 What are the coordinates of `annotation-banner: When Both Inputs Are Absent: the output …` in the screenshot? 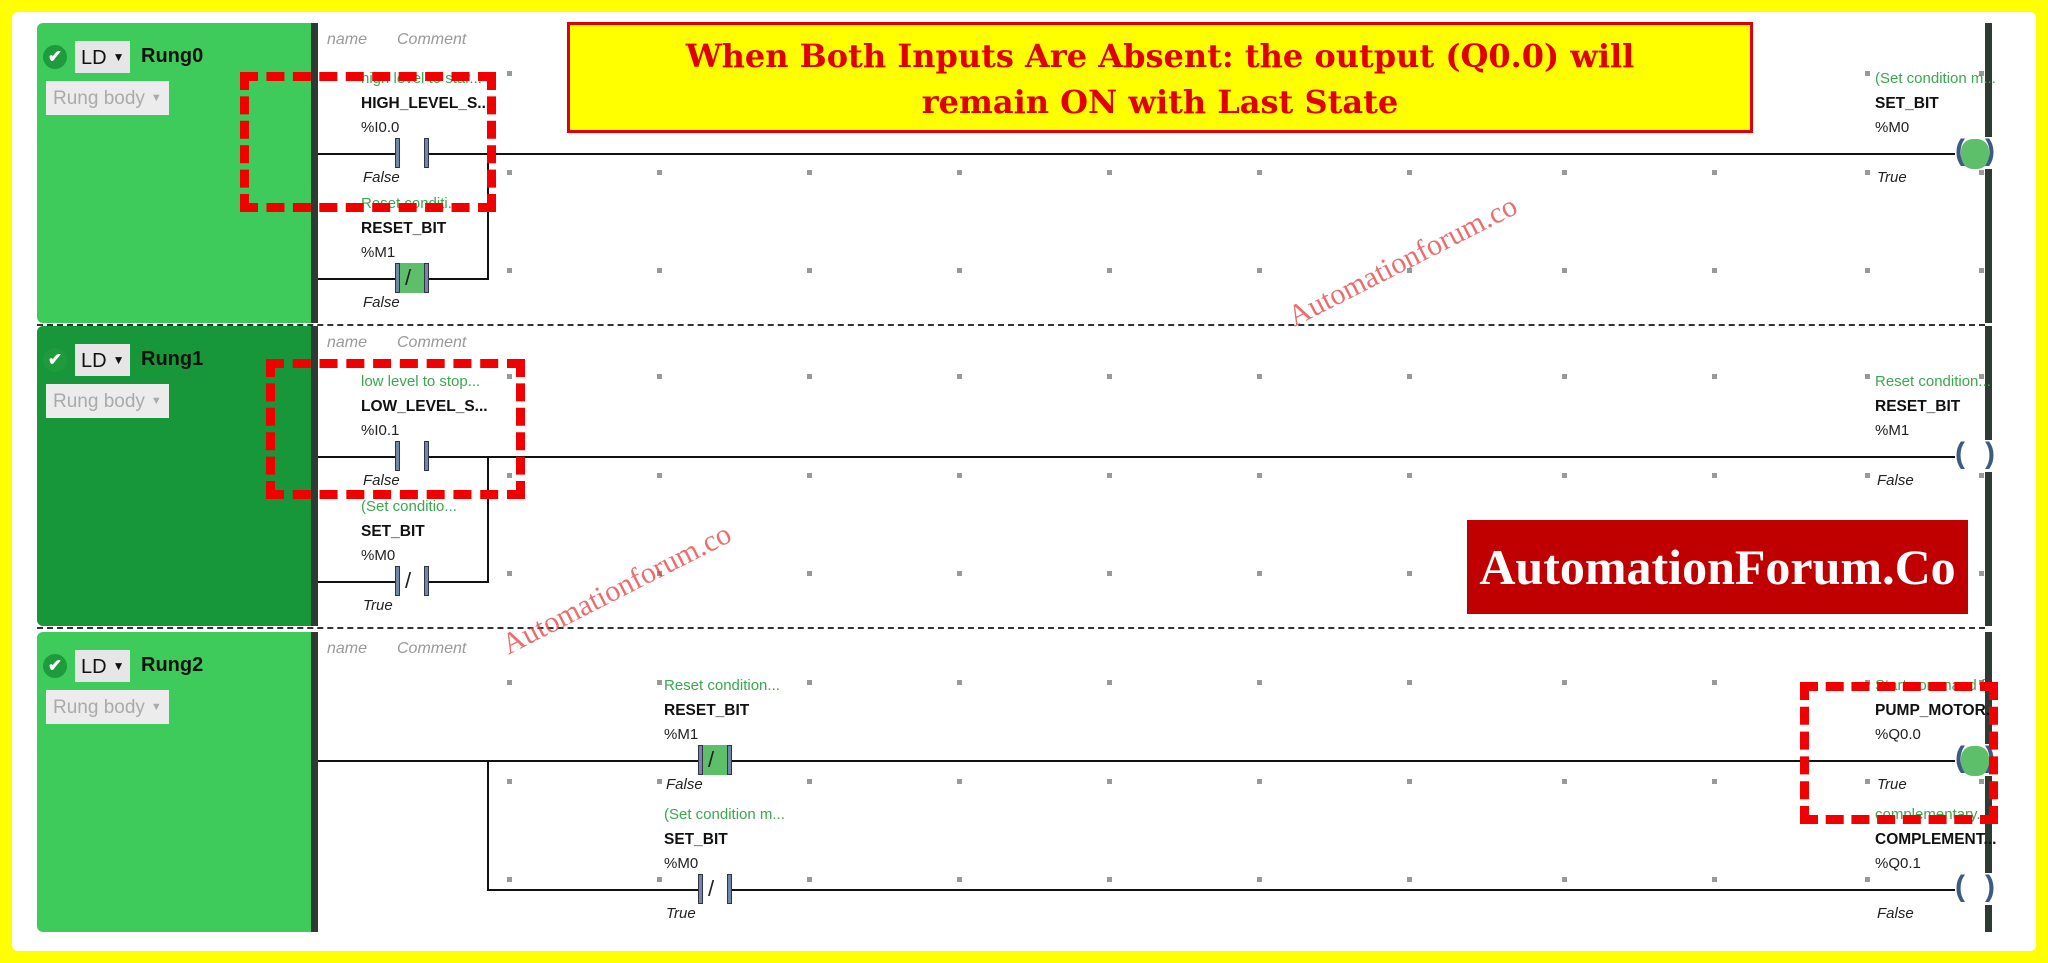 It's located at (1160, 77).